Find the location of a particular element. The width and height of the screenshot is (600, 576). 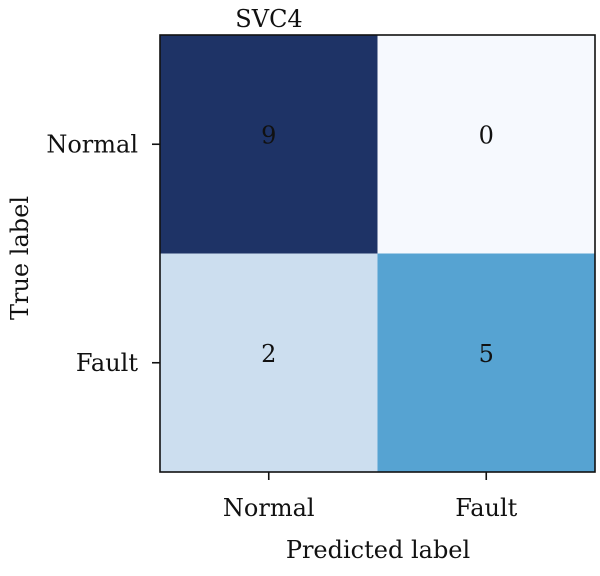

heatmap-cell-normal-fault is located at coordinates (486, 144).